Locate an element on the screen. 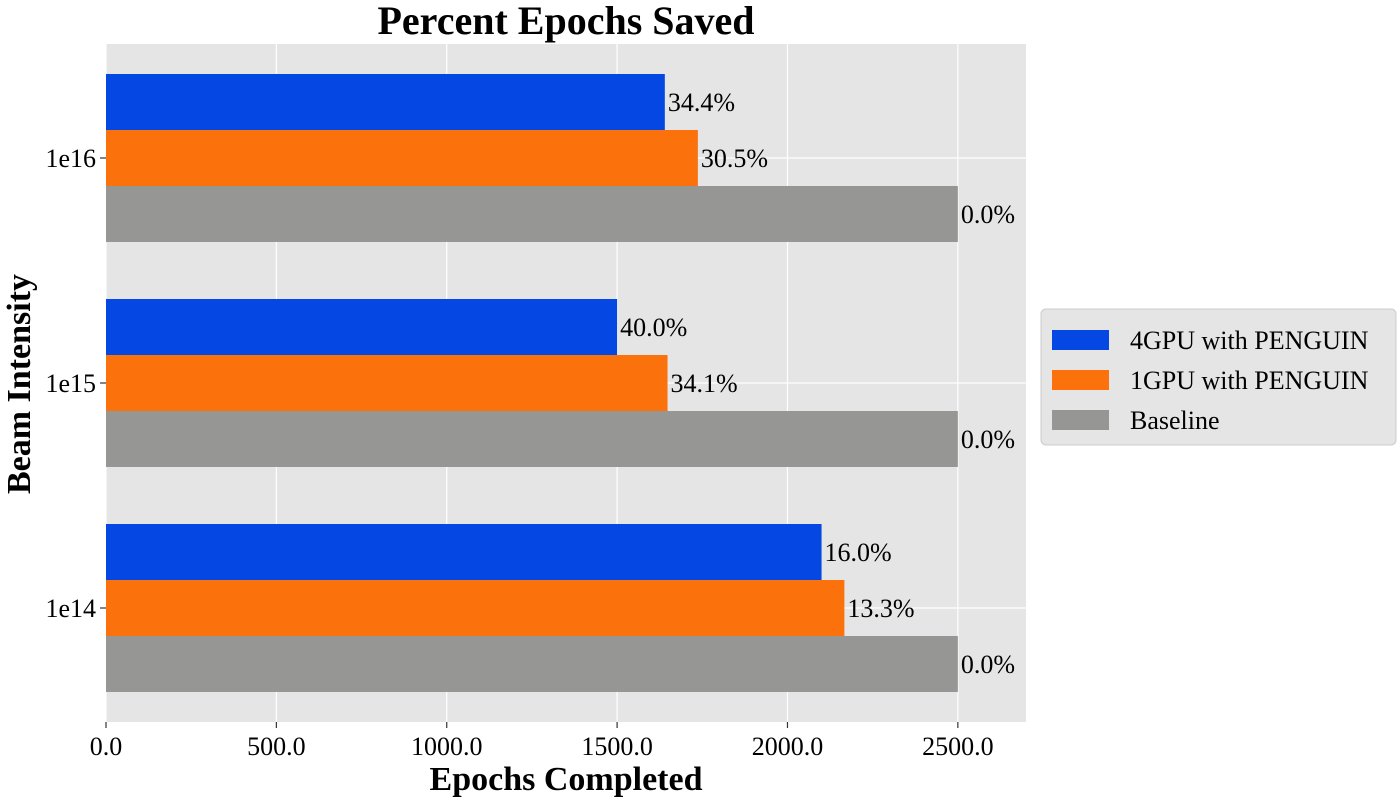 Image resolution: width=1400 pixels, height=800 pixels. y-axis-title: Beam Intensity is located at coordinates (19, 384).